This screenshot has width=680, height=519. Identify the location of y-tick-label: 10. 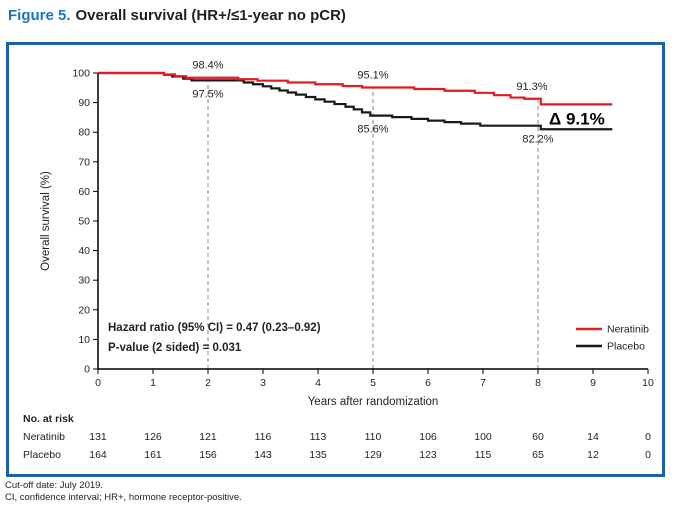
(84, 340).